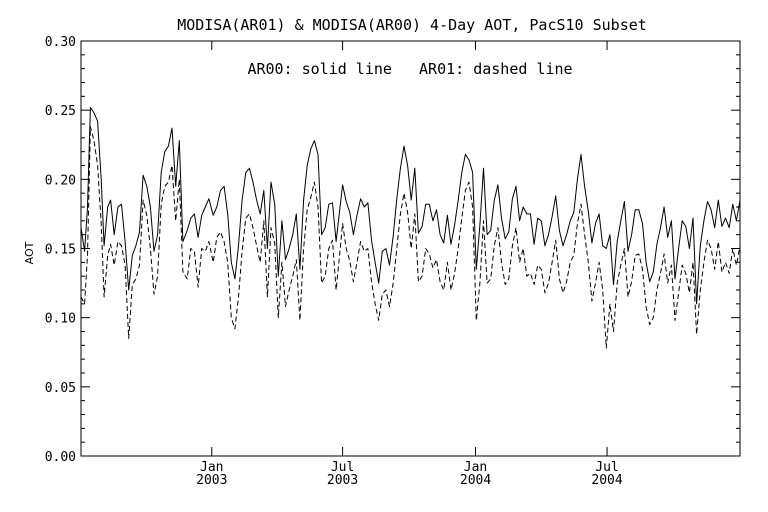 The width and height of the screenshot is (768, 512). What do you see at coordinates (60, 250) in the screenshot?
I see `y-tick-label: 0.15` at bounding box center [60, 250].